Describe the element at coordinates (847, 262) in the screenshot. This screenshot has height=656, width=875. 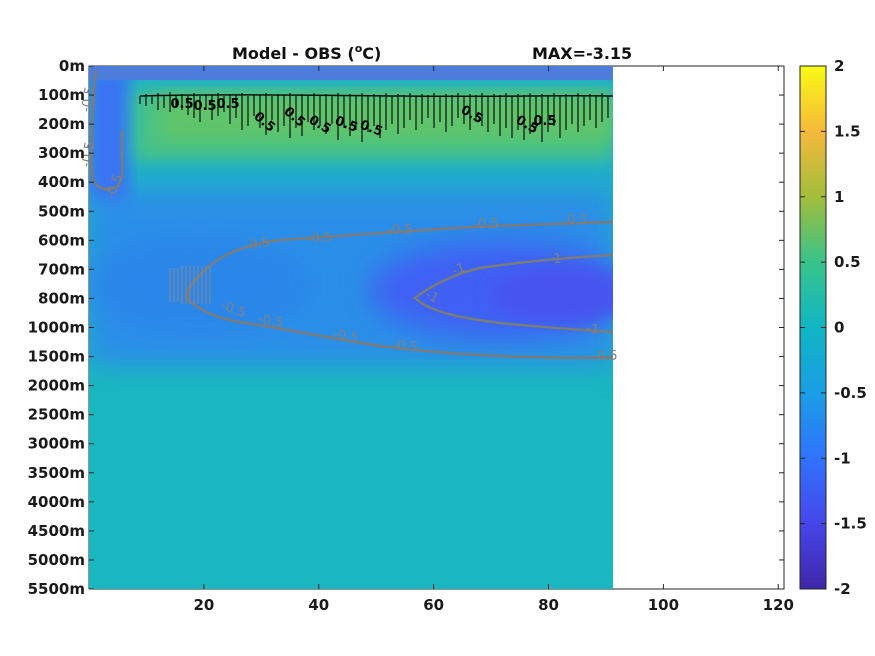
I see `colorbar-tick-label: 0.5` at that location.